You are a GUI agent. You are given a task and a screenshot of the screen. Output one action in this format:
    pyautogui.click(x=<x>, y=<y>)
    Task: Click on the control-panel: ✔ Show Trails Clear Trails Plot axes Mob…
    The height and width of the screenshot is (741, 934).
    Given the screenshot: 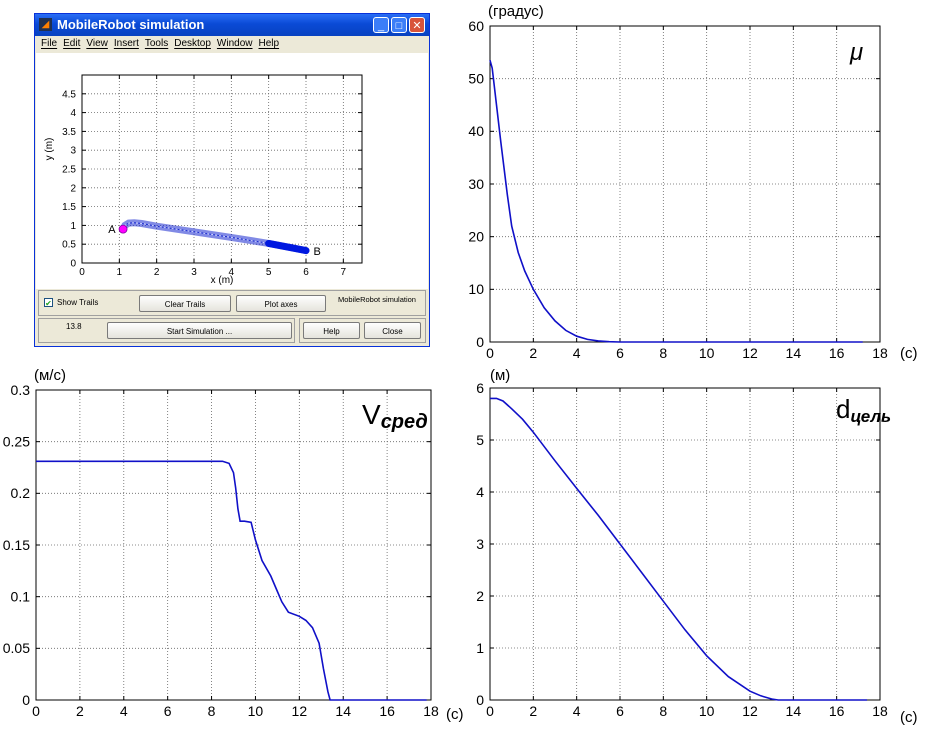 What is the action you would take?
    pyautogui.click(x=232, y=317)
    